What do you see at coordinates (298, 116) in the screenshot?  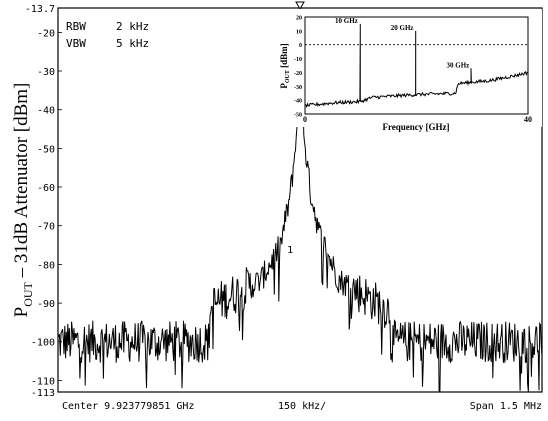 I see `inset-y-tick-label: -50` at bounding box center [298, 116].